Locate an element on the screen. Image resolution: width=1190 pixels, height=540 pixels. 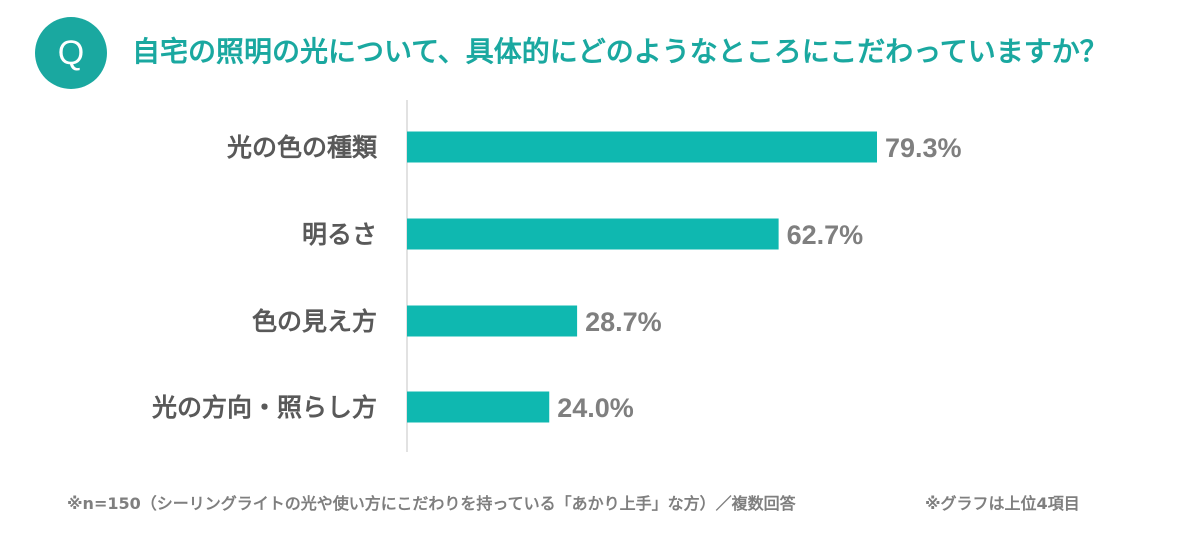
question-title: 自宅の照明の光について、具体的にどのようなところにこだわっていますか？ is located at coordinates (620, 51).